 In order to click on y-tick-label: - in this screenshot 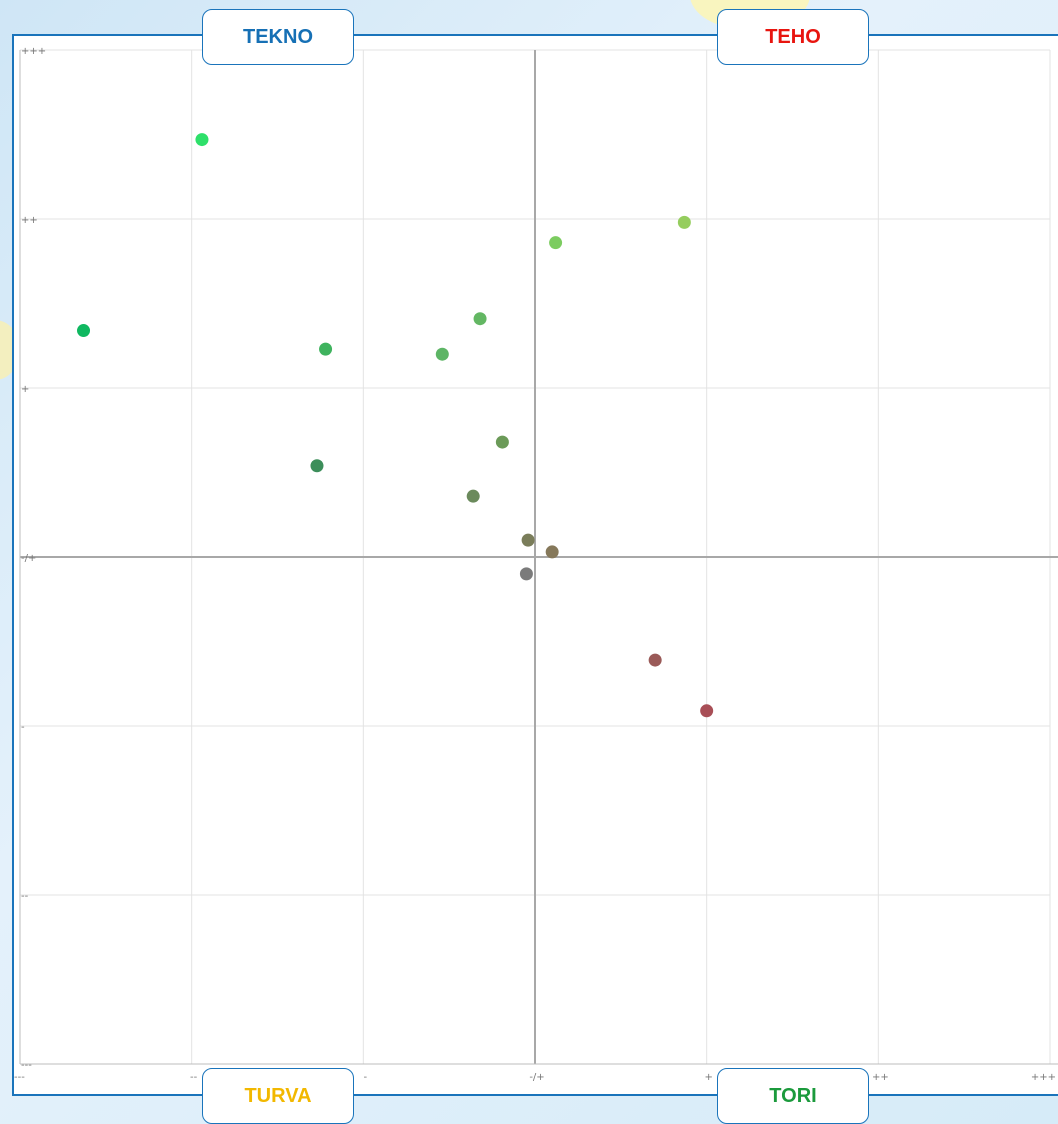, I will do `click(23, 727)`.